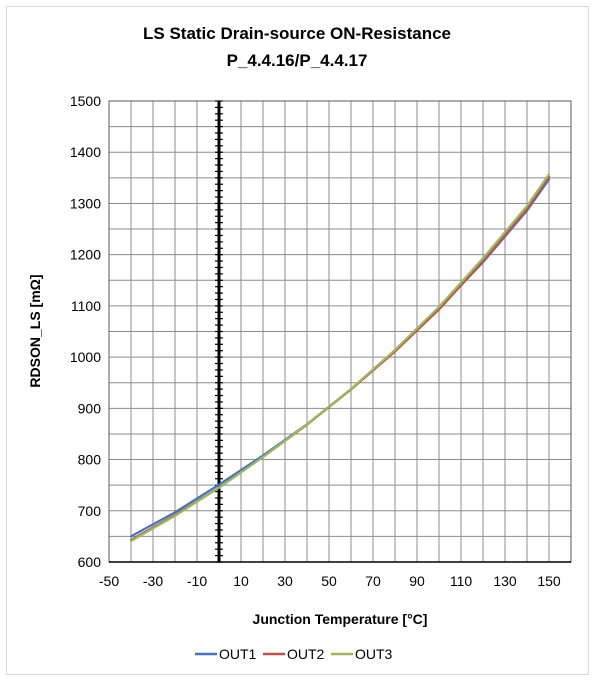 This screenshot has height=681, width=597. What do you see at coordinates (90, 511) in the screenshot?
I see `y-tick-label: 700` at bounding box center [90, 511].